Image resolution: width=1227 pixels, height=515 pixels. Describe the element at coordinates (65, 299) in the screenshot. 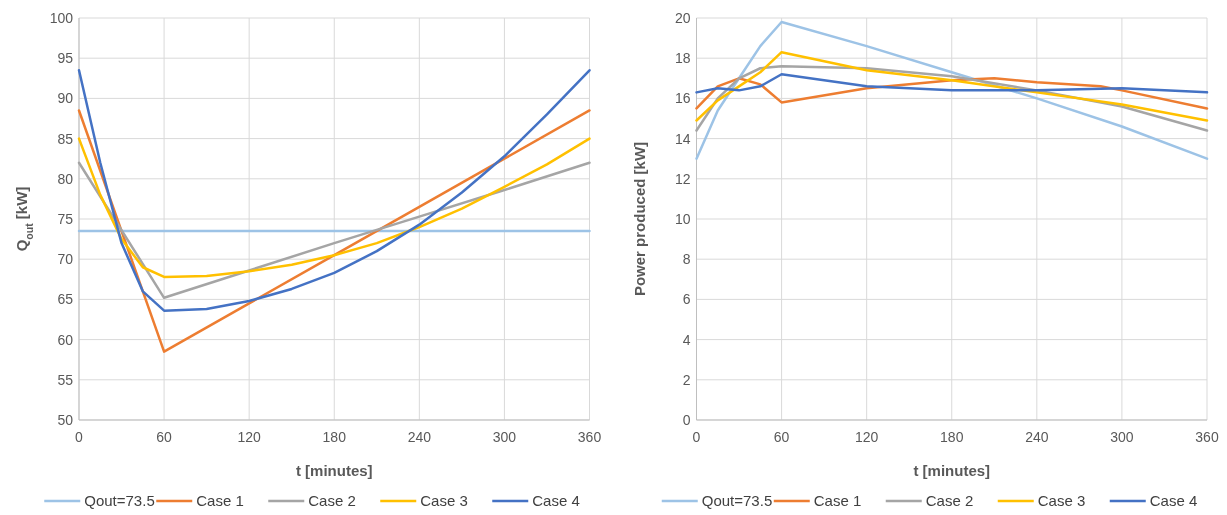

I see `y-tick-label: 65` at that location.